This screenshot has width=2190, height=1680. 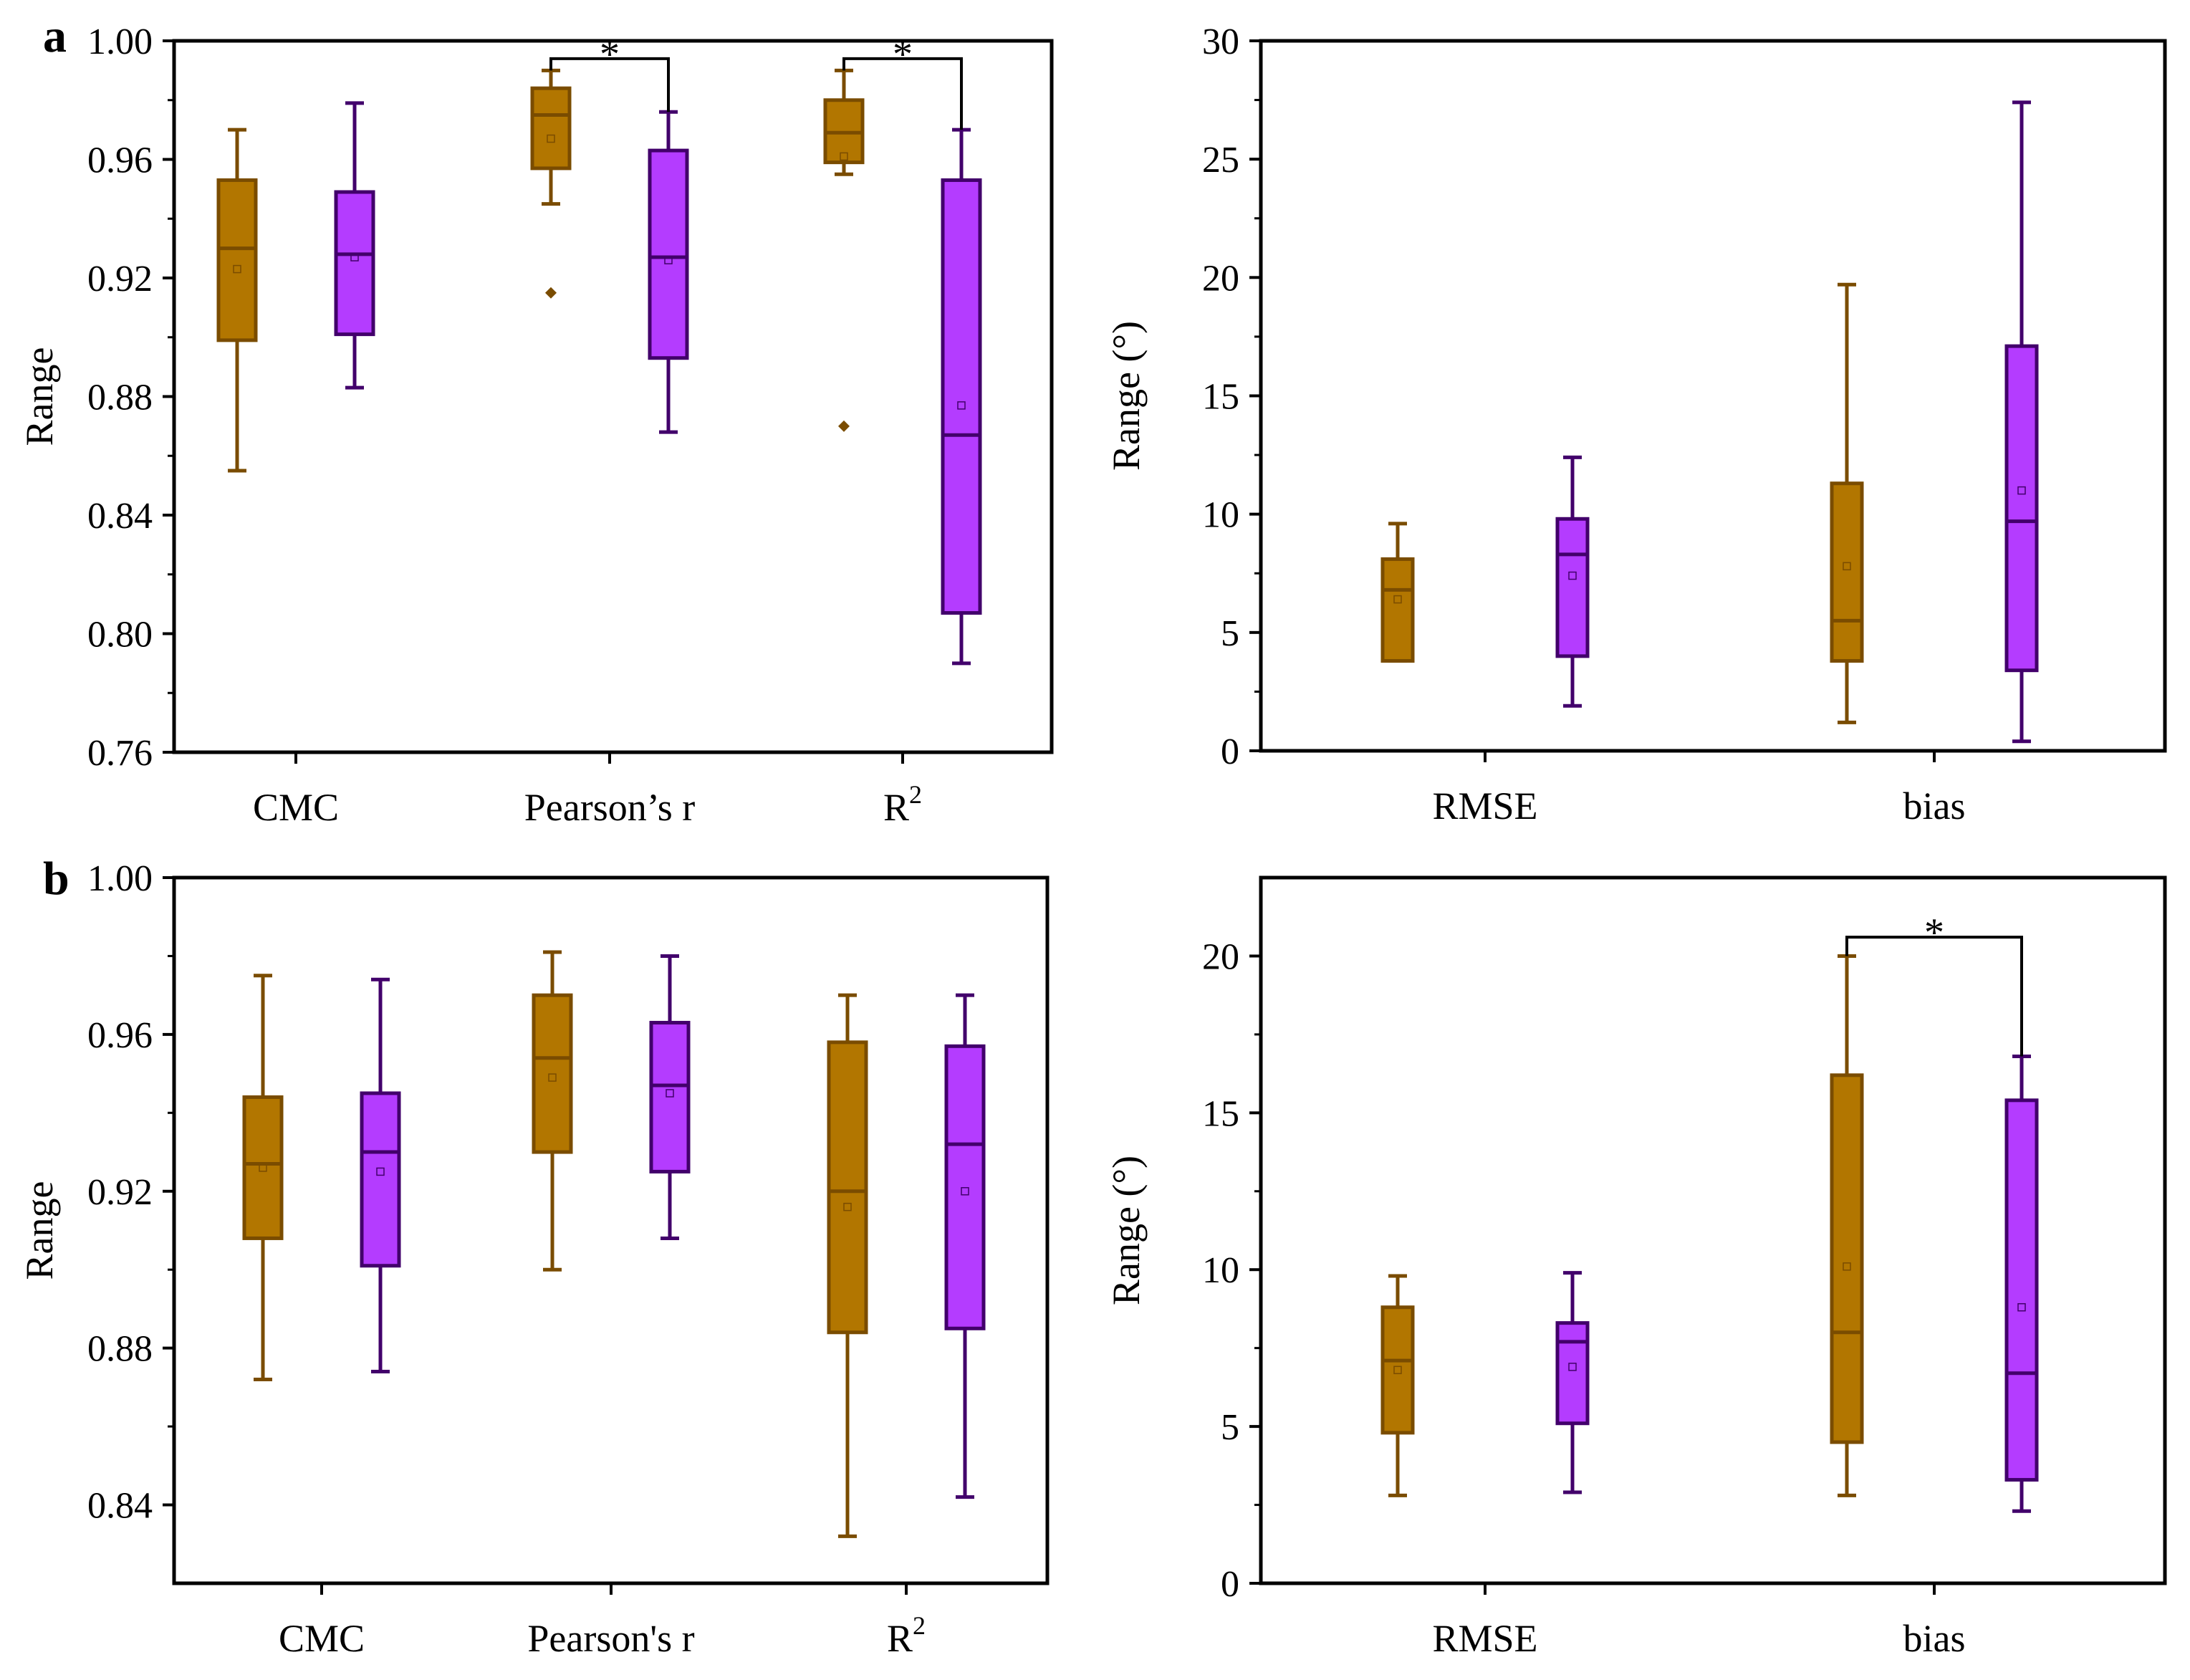 I want to click on x-tick-label: Pearson's r, so click(x=610, y=1638).